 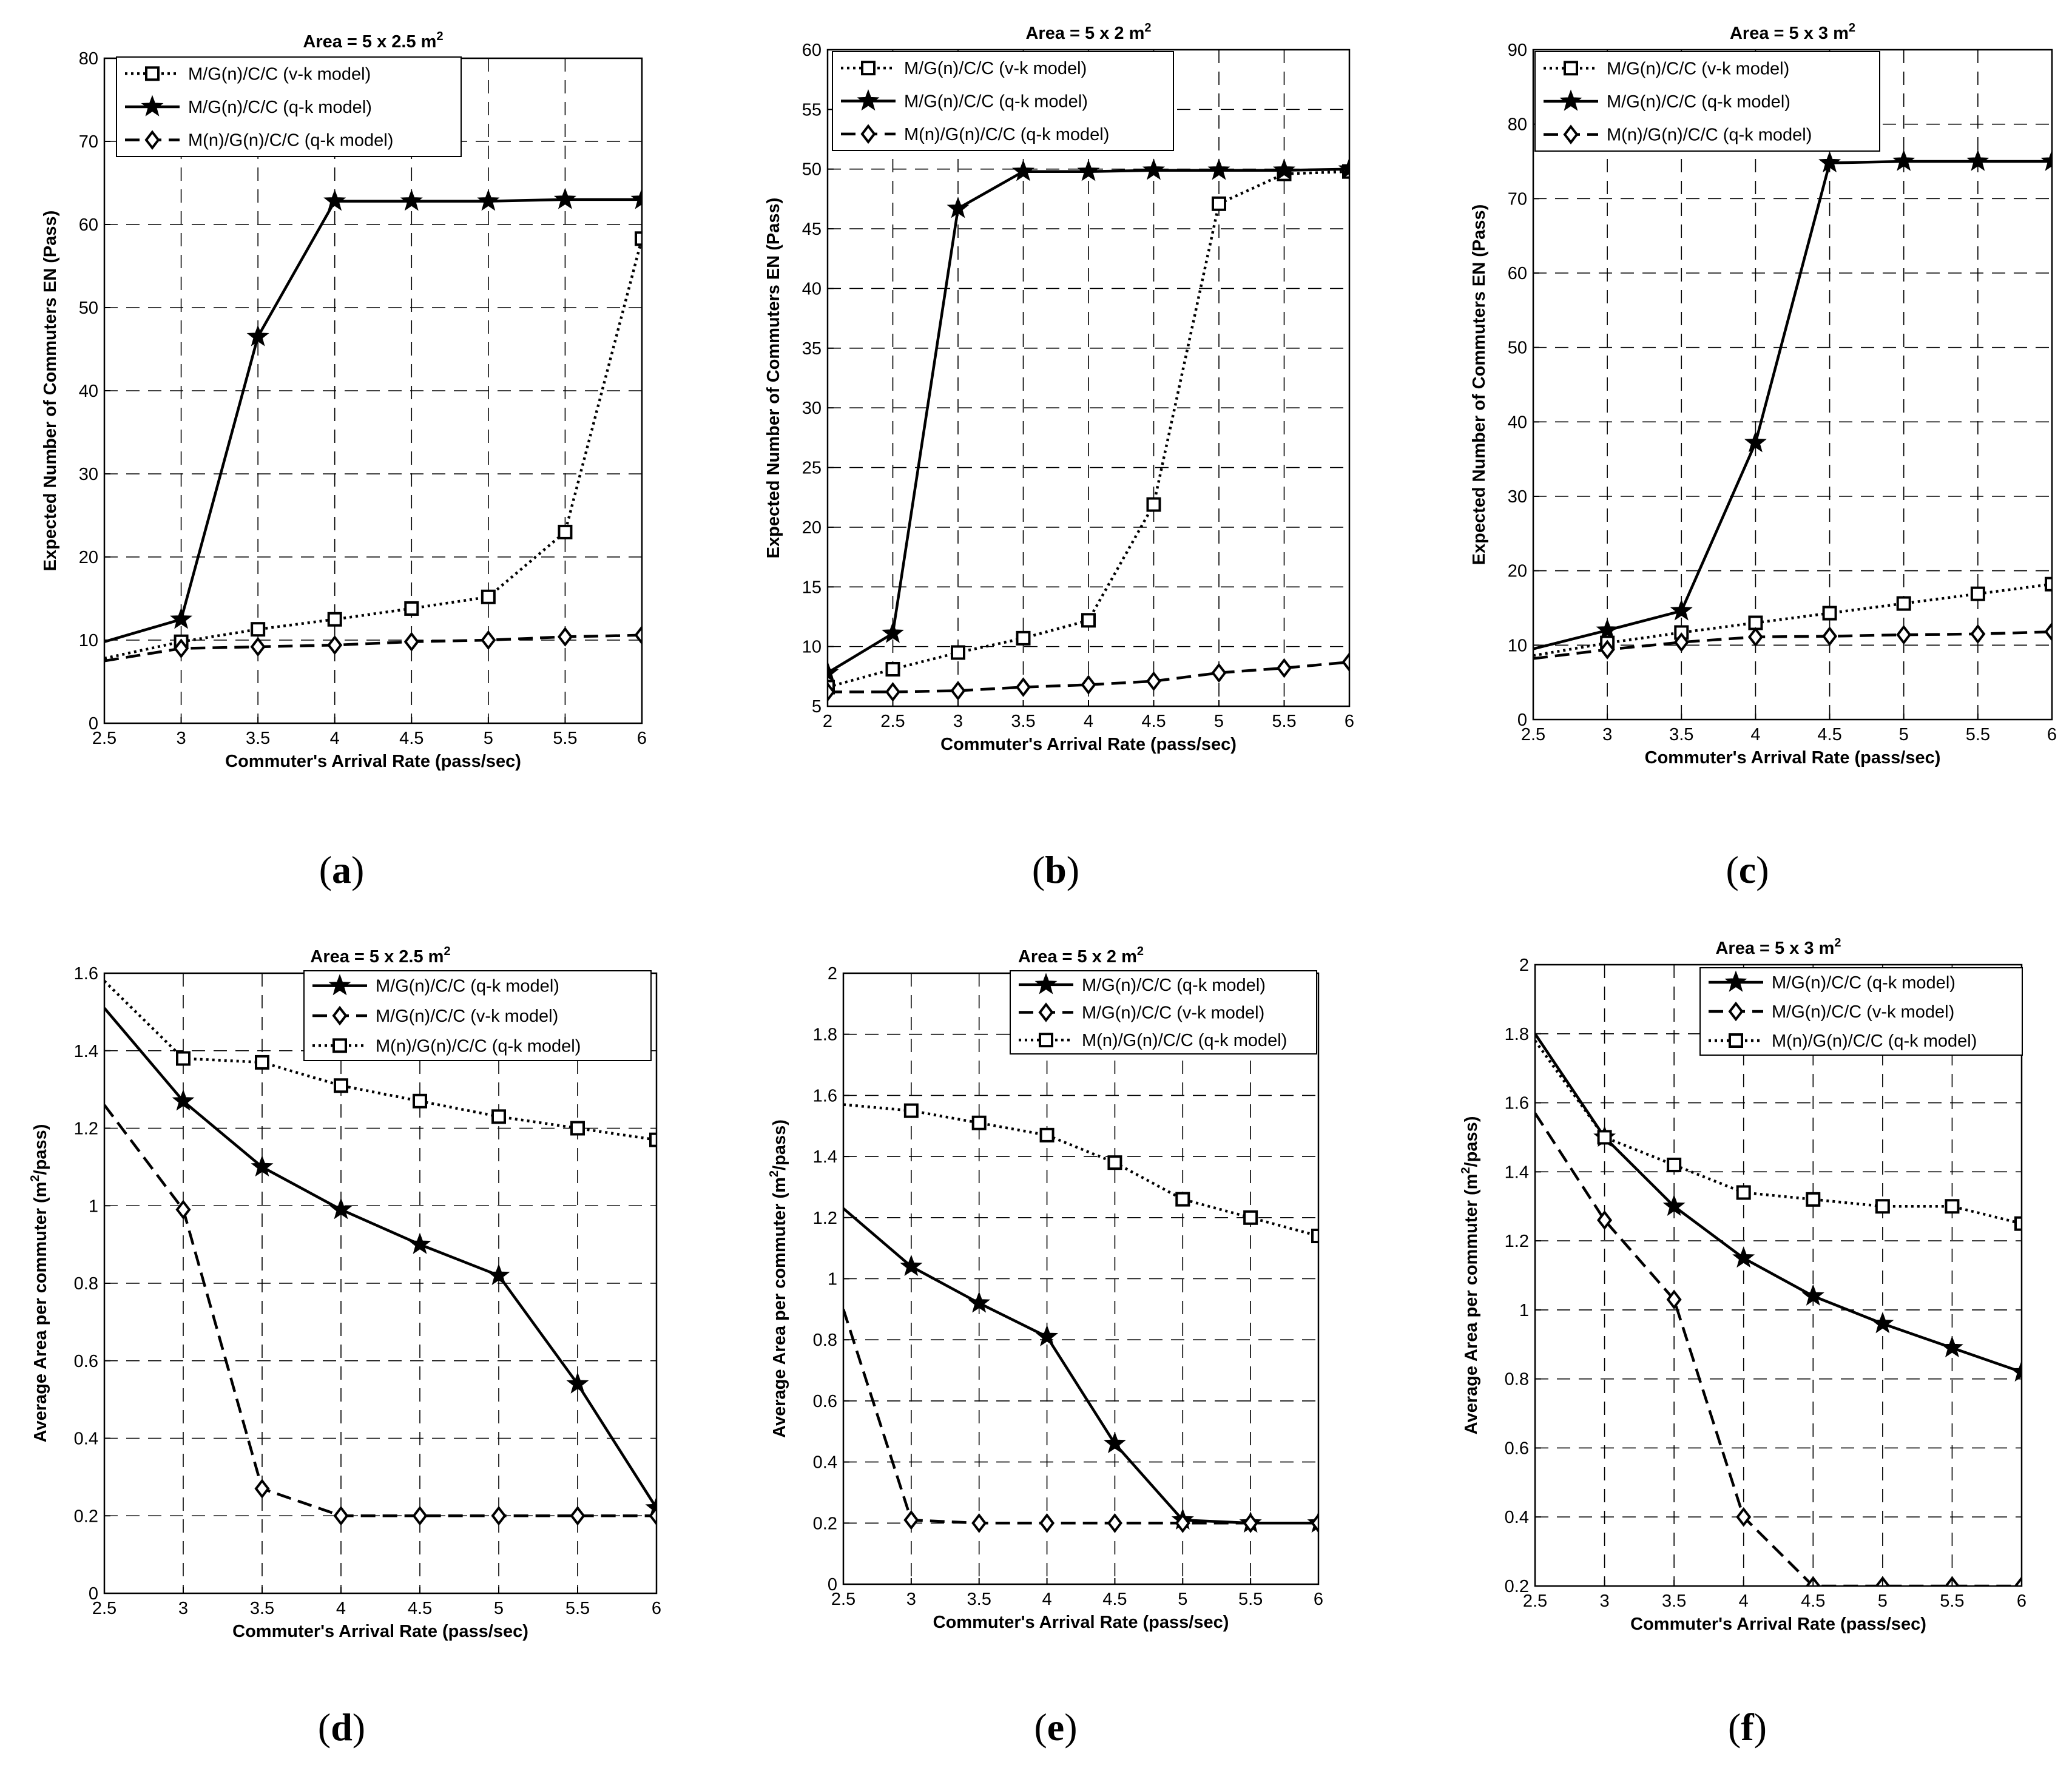 I want to click on y-axis-label: Average Area per commuter (m2/pass), so click(x=778, y=1278).